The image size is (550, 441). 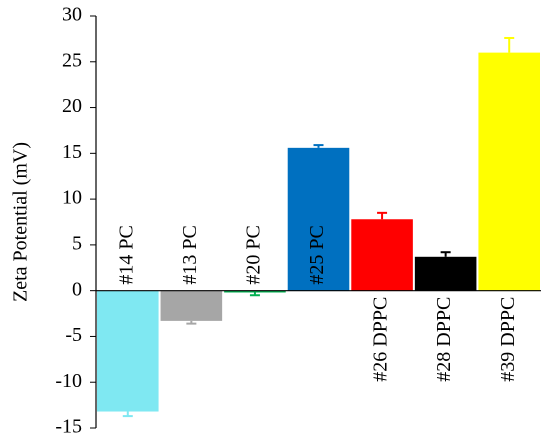 What do you see at coordinates (190, 254) in the screenshot?
I see `category-label: #13 PC` at bounding box center [190, 254].